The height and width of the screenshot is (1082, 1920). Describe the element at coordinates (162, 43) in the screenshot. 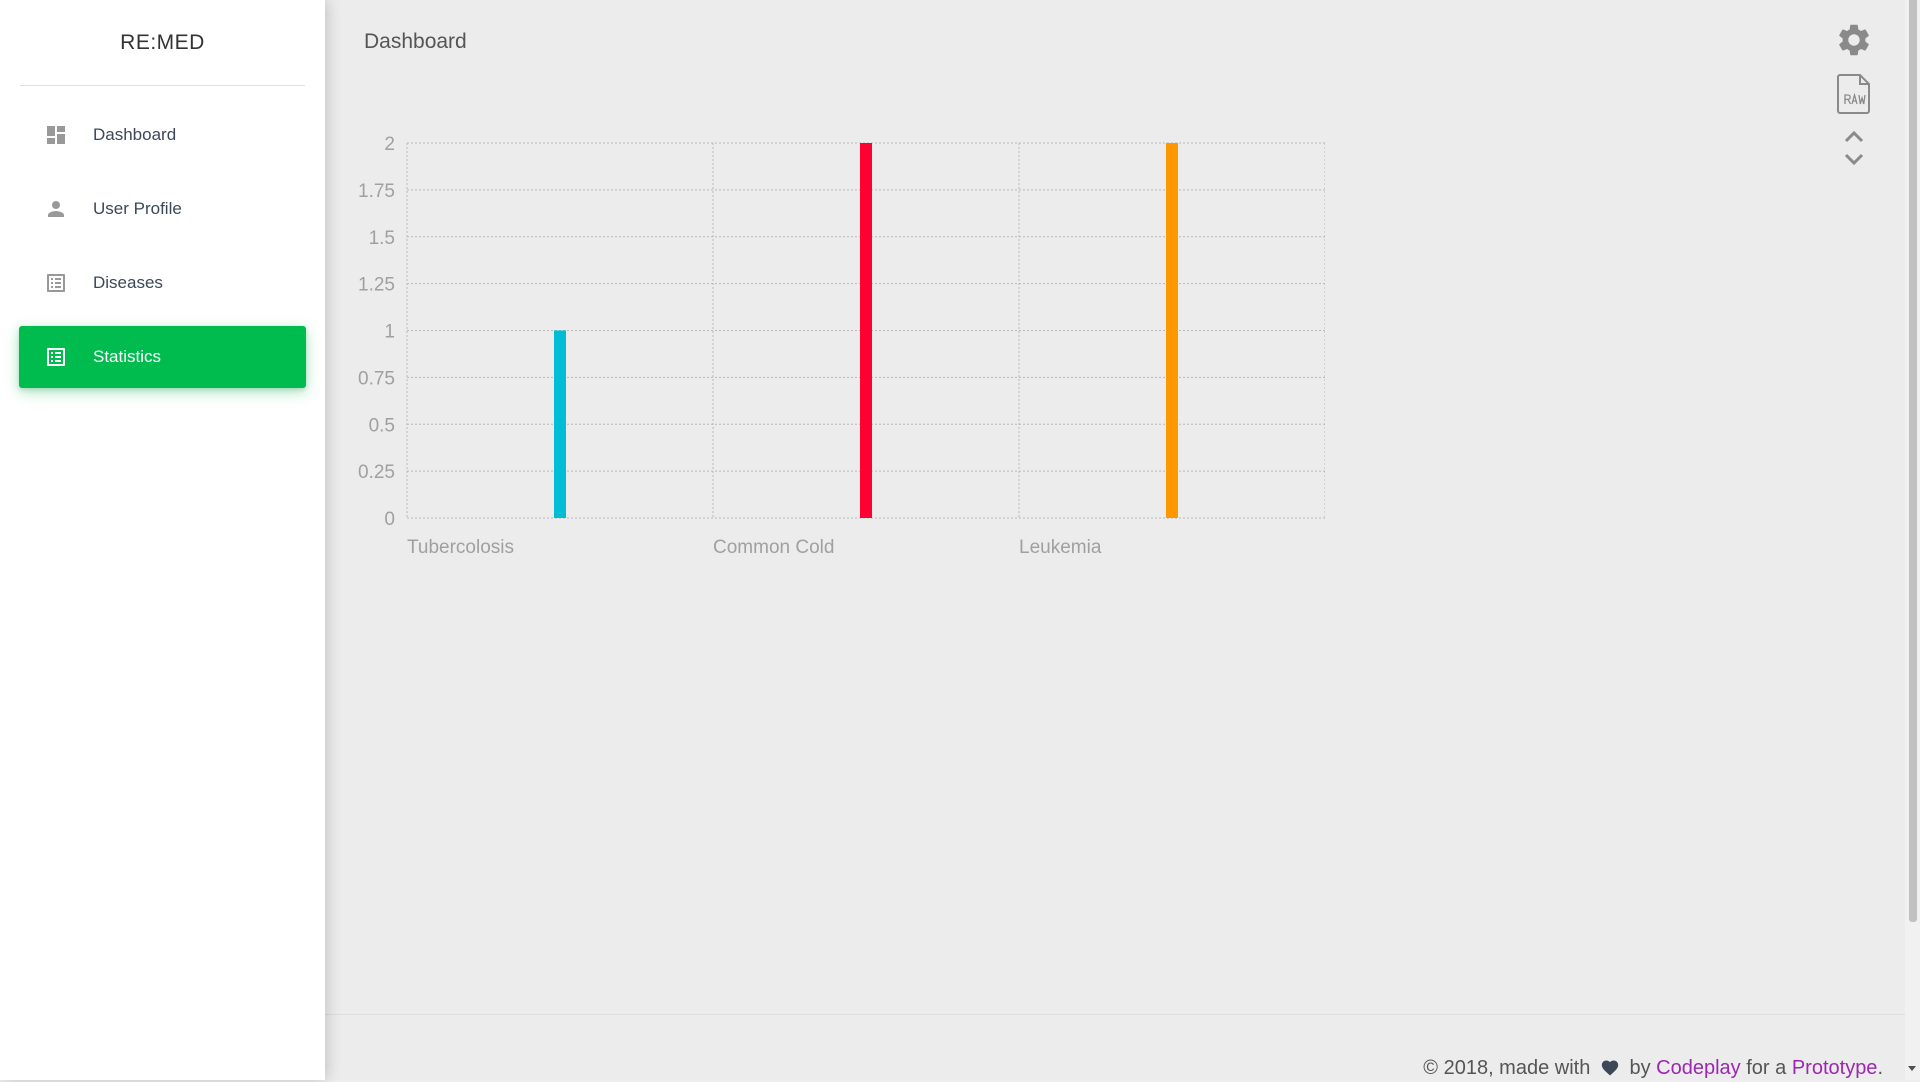

I see `brand-logo: RE:MED` at that location.